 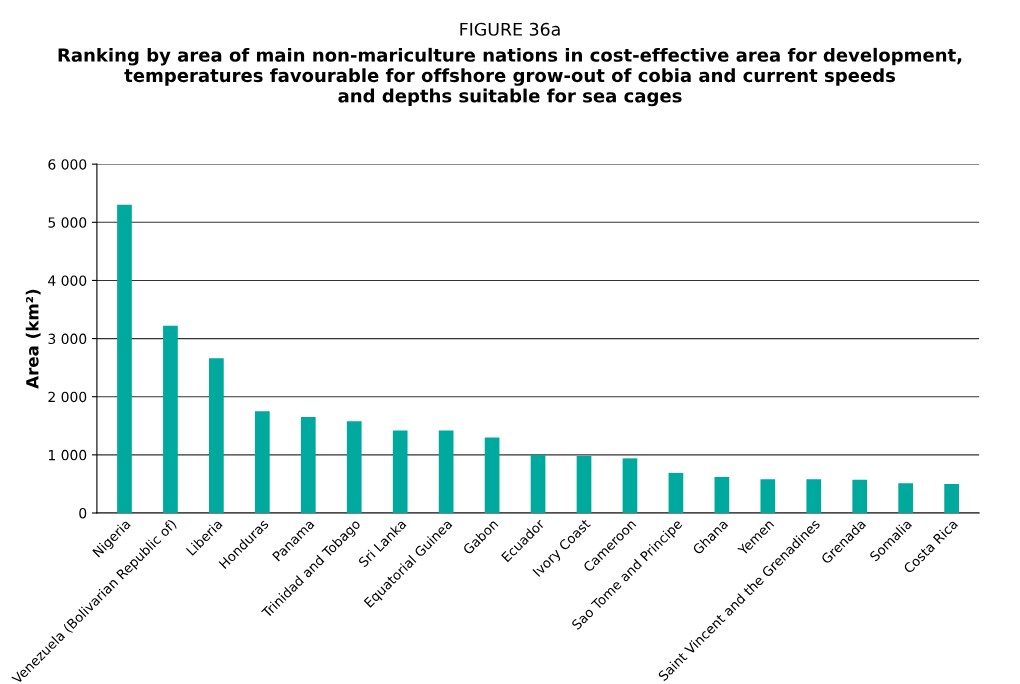 What do you see at coordinates (67, 222) in the screenshot?
I see `y-tick-label: 5 000` at bounding box center [67, 222].